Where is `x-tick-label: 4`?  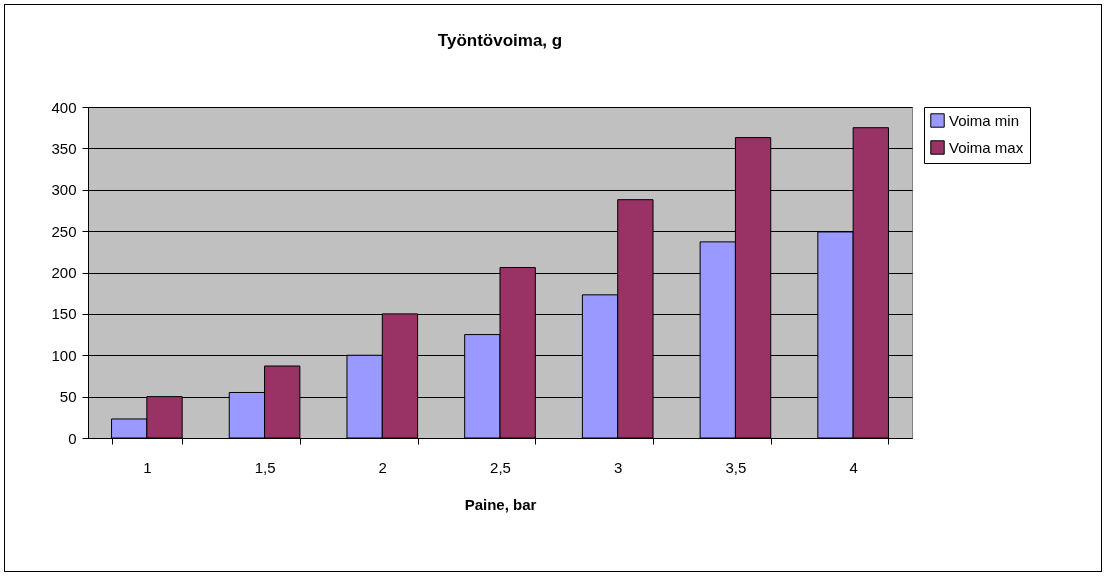
x-tick-label: 4 is located at coordinates (853, 467).